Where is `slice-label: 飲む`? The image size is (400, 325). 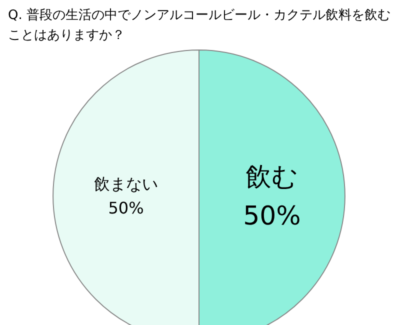 slice-label: 飲む is located at coordinates (272, 177).